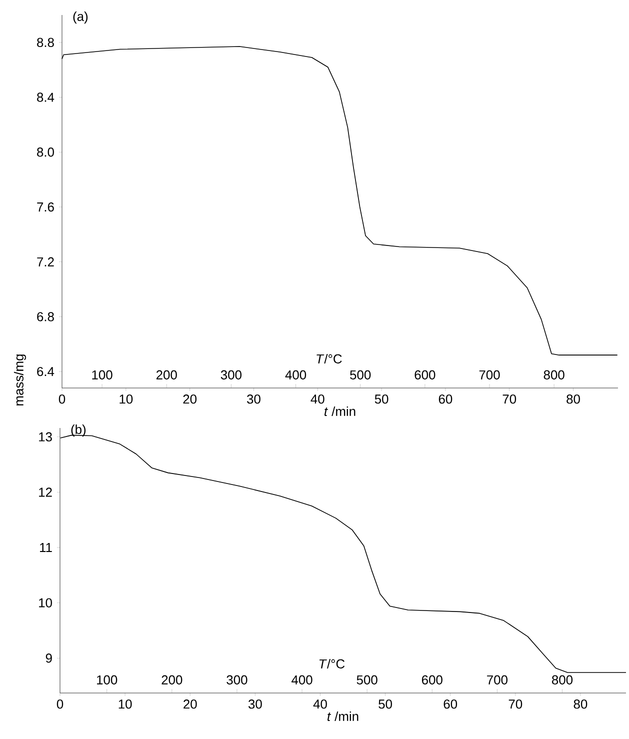 The width and height of the screenshot is (629, 739). I want to click on y-tick-label: 6.8, so click(45, 317).